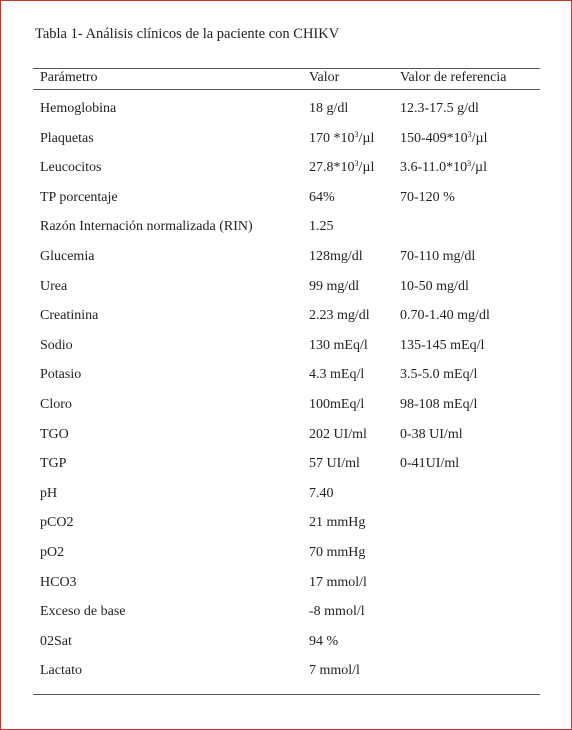 Image resolution: width=572 pixels, height=730 pixels. What do you see at coordinates (67, 138) in the screenshot?
I see `cell-parameter: Plaquetas` at bounding box center [67, 138].